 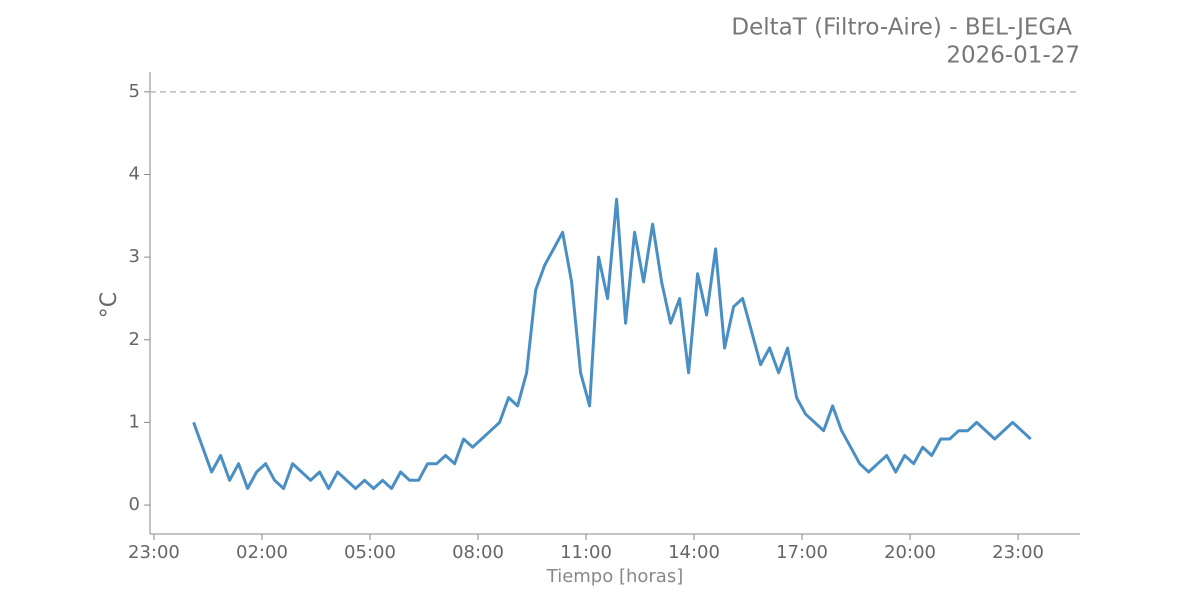 I want to click on x-tick-label: 14:00, so click(x=694, y=552).